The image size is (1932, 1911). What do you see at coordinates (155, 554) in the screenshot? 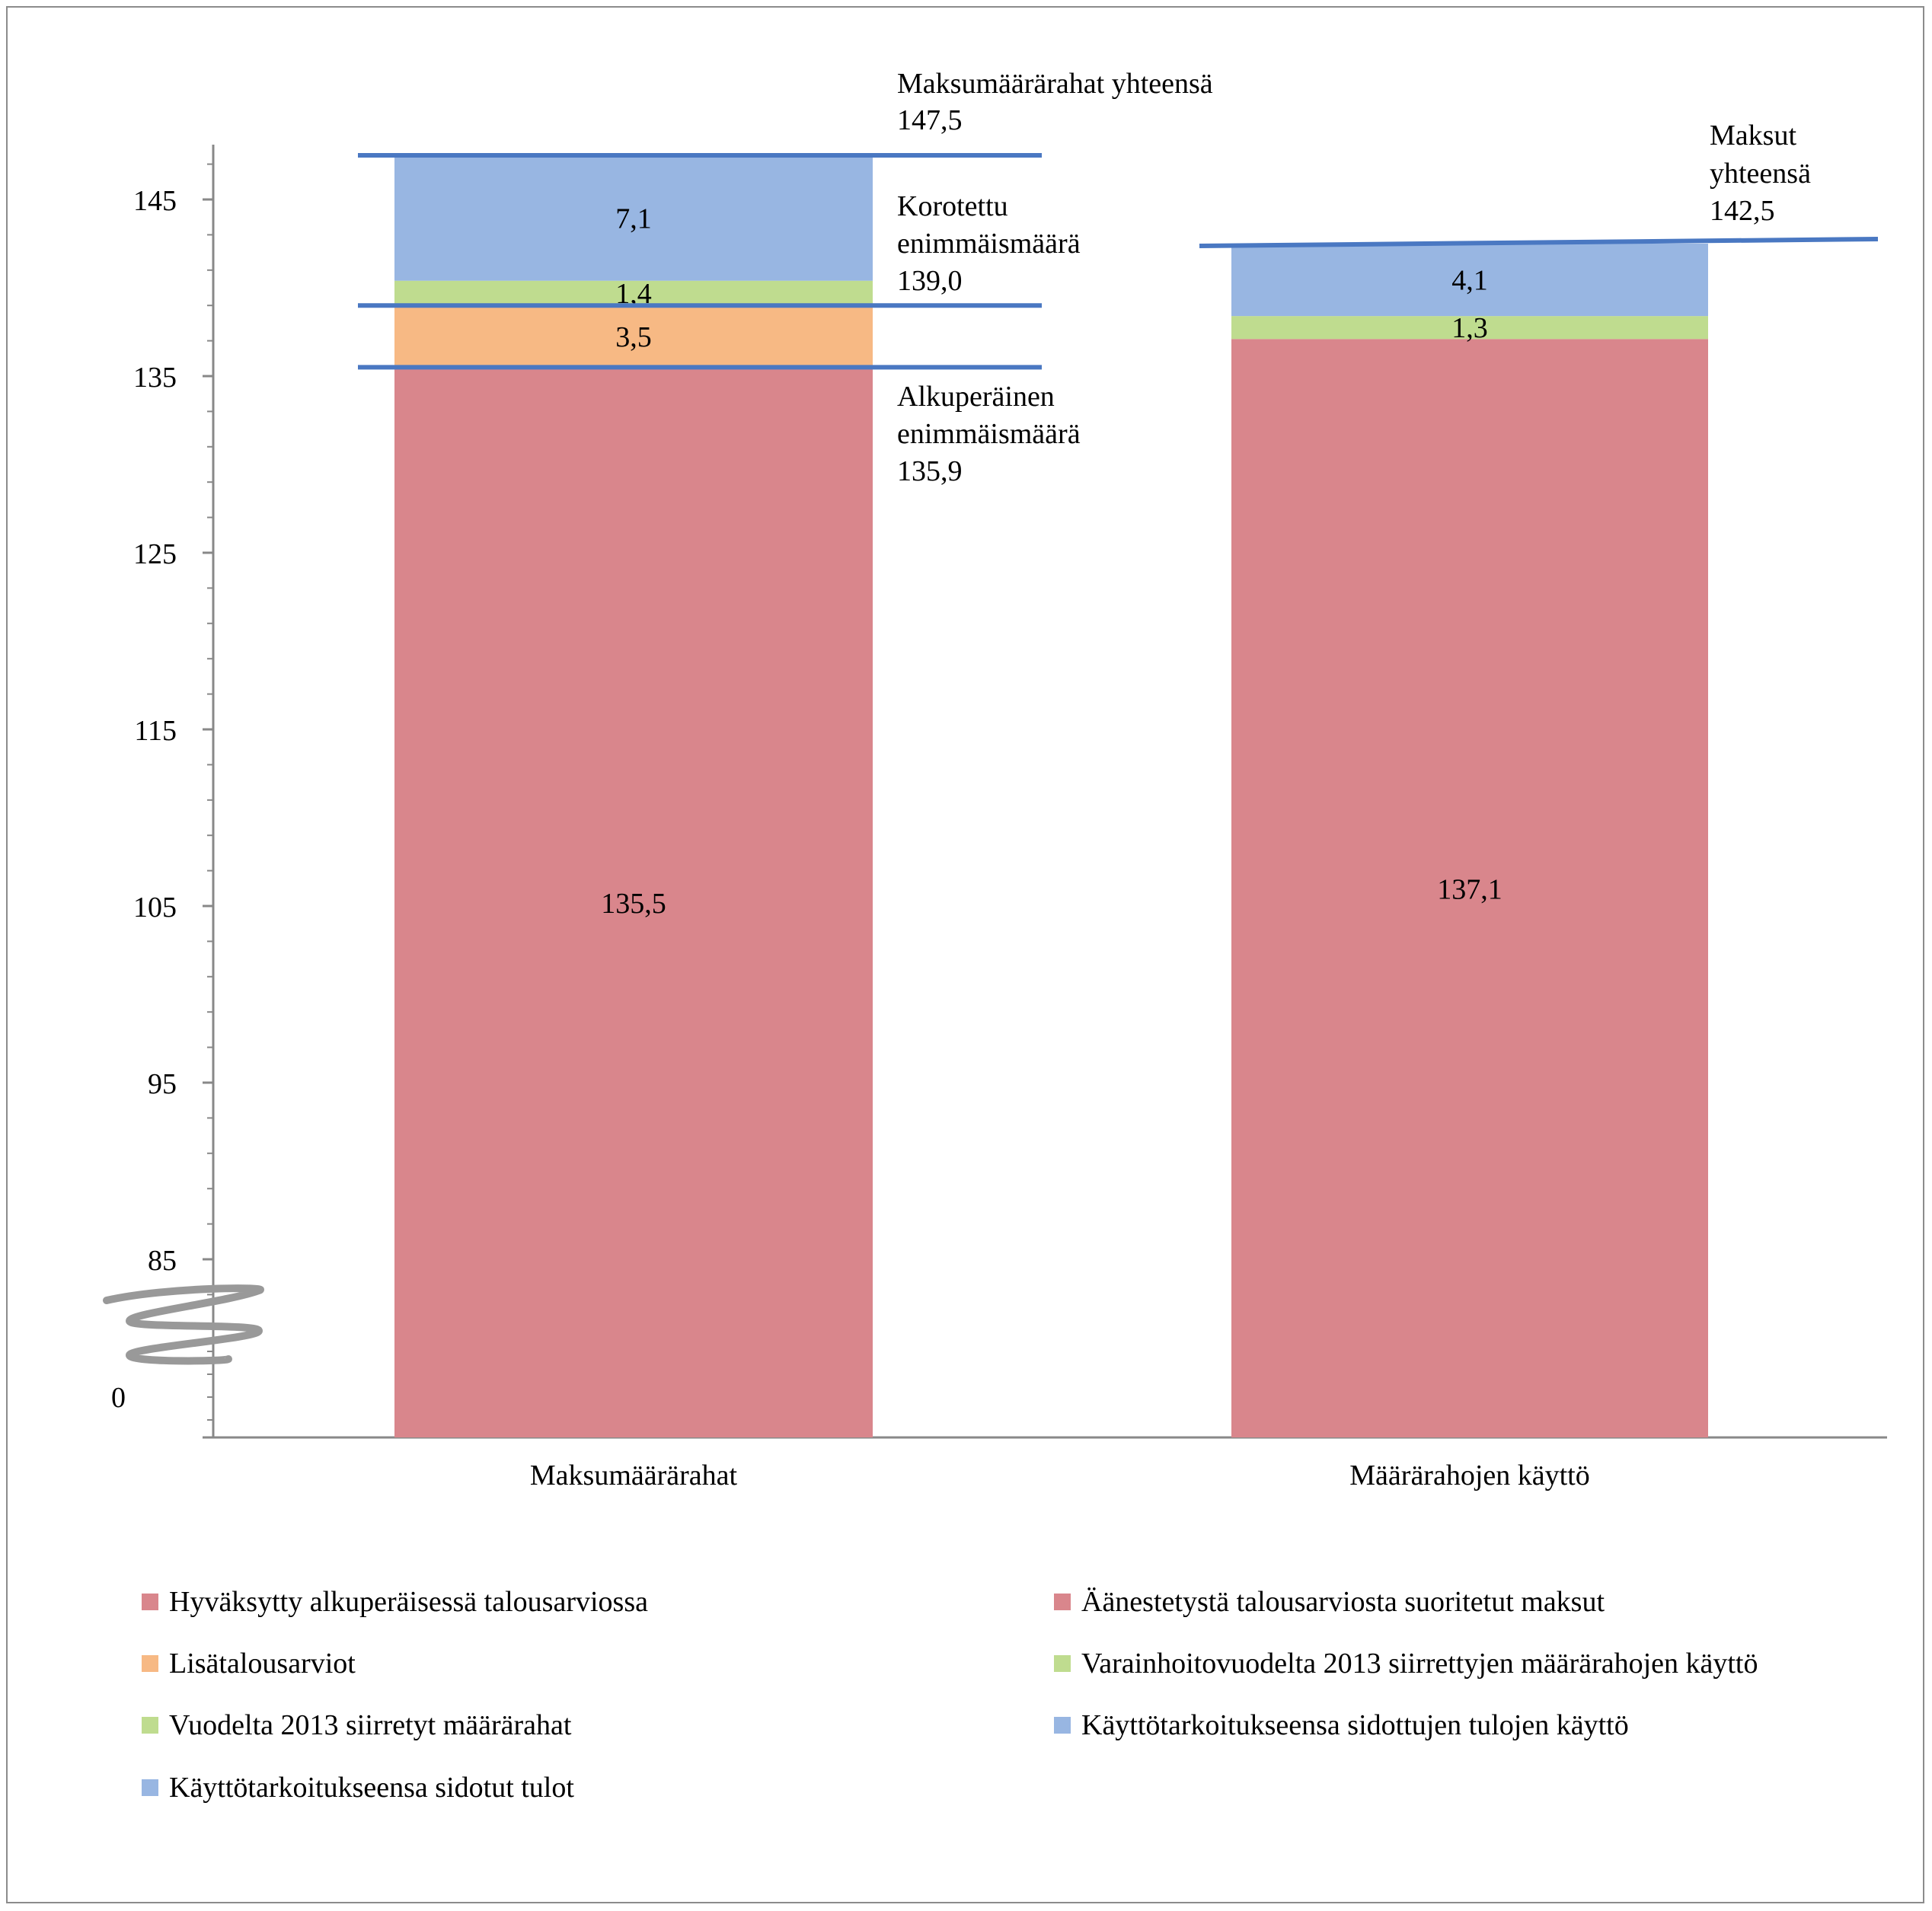
I see `y-tick-label: 125` at bounding box center [155, 554].